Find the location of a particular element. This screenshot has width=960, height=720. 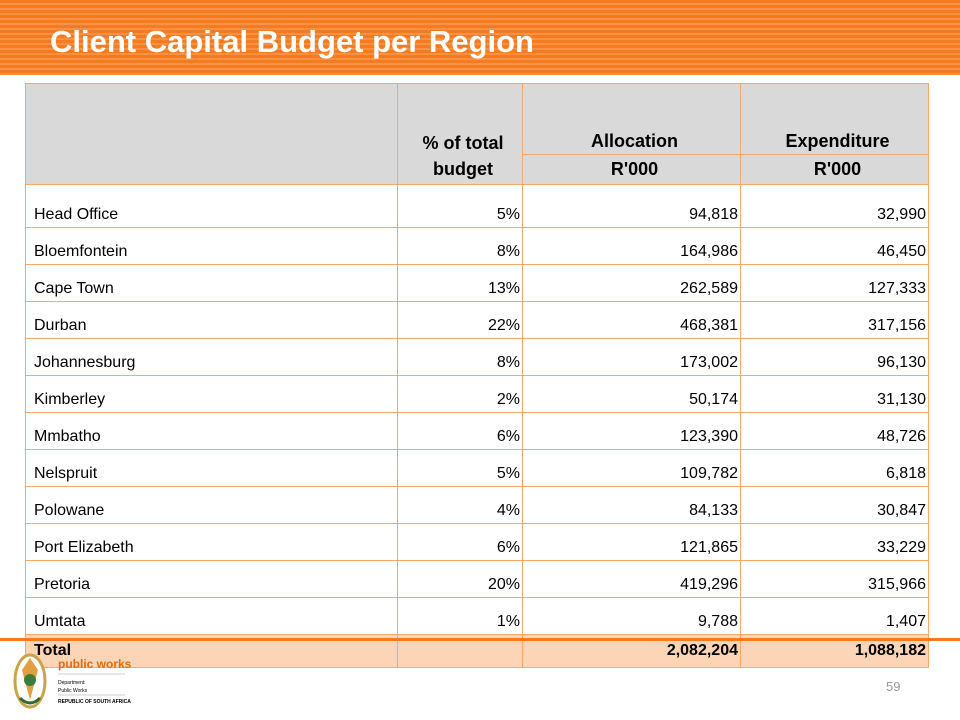

row: Mmbatho 6% 123,390 48,726 is located at coordinates (477, 431).